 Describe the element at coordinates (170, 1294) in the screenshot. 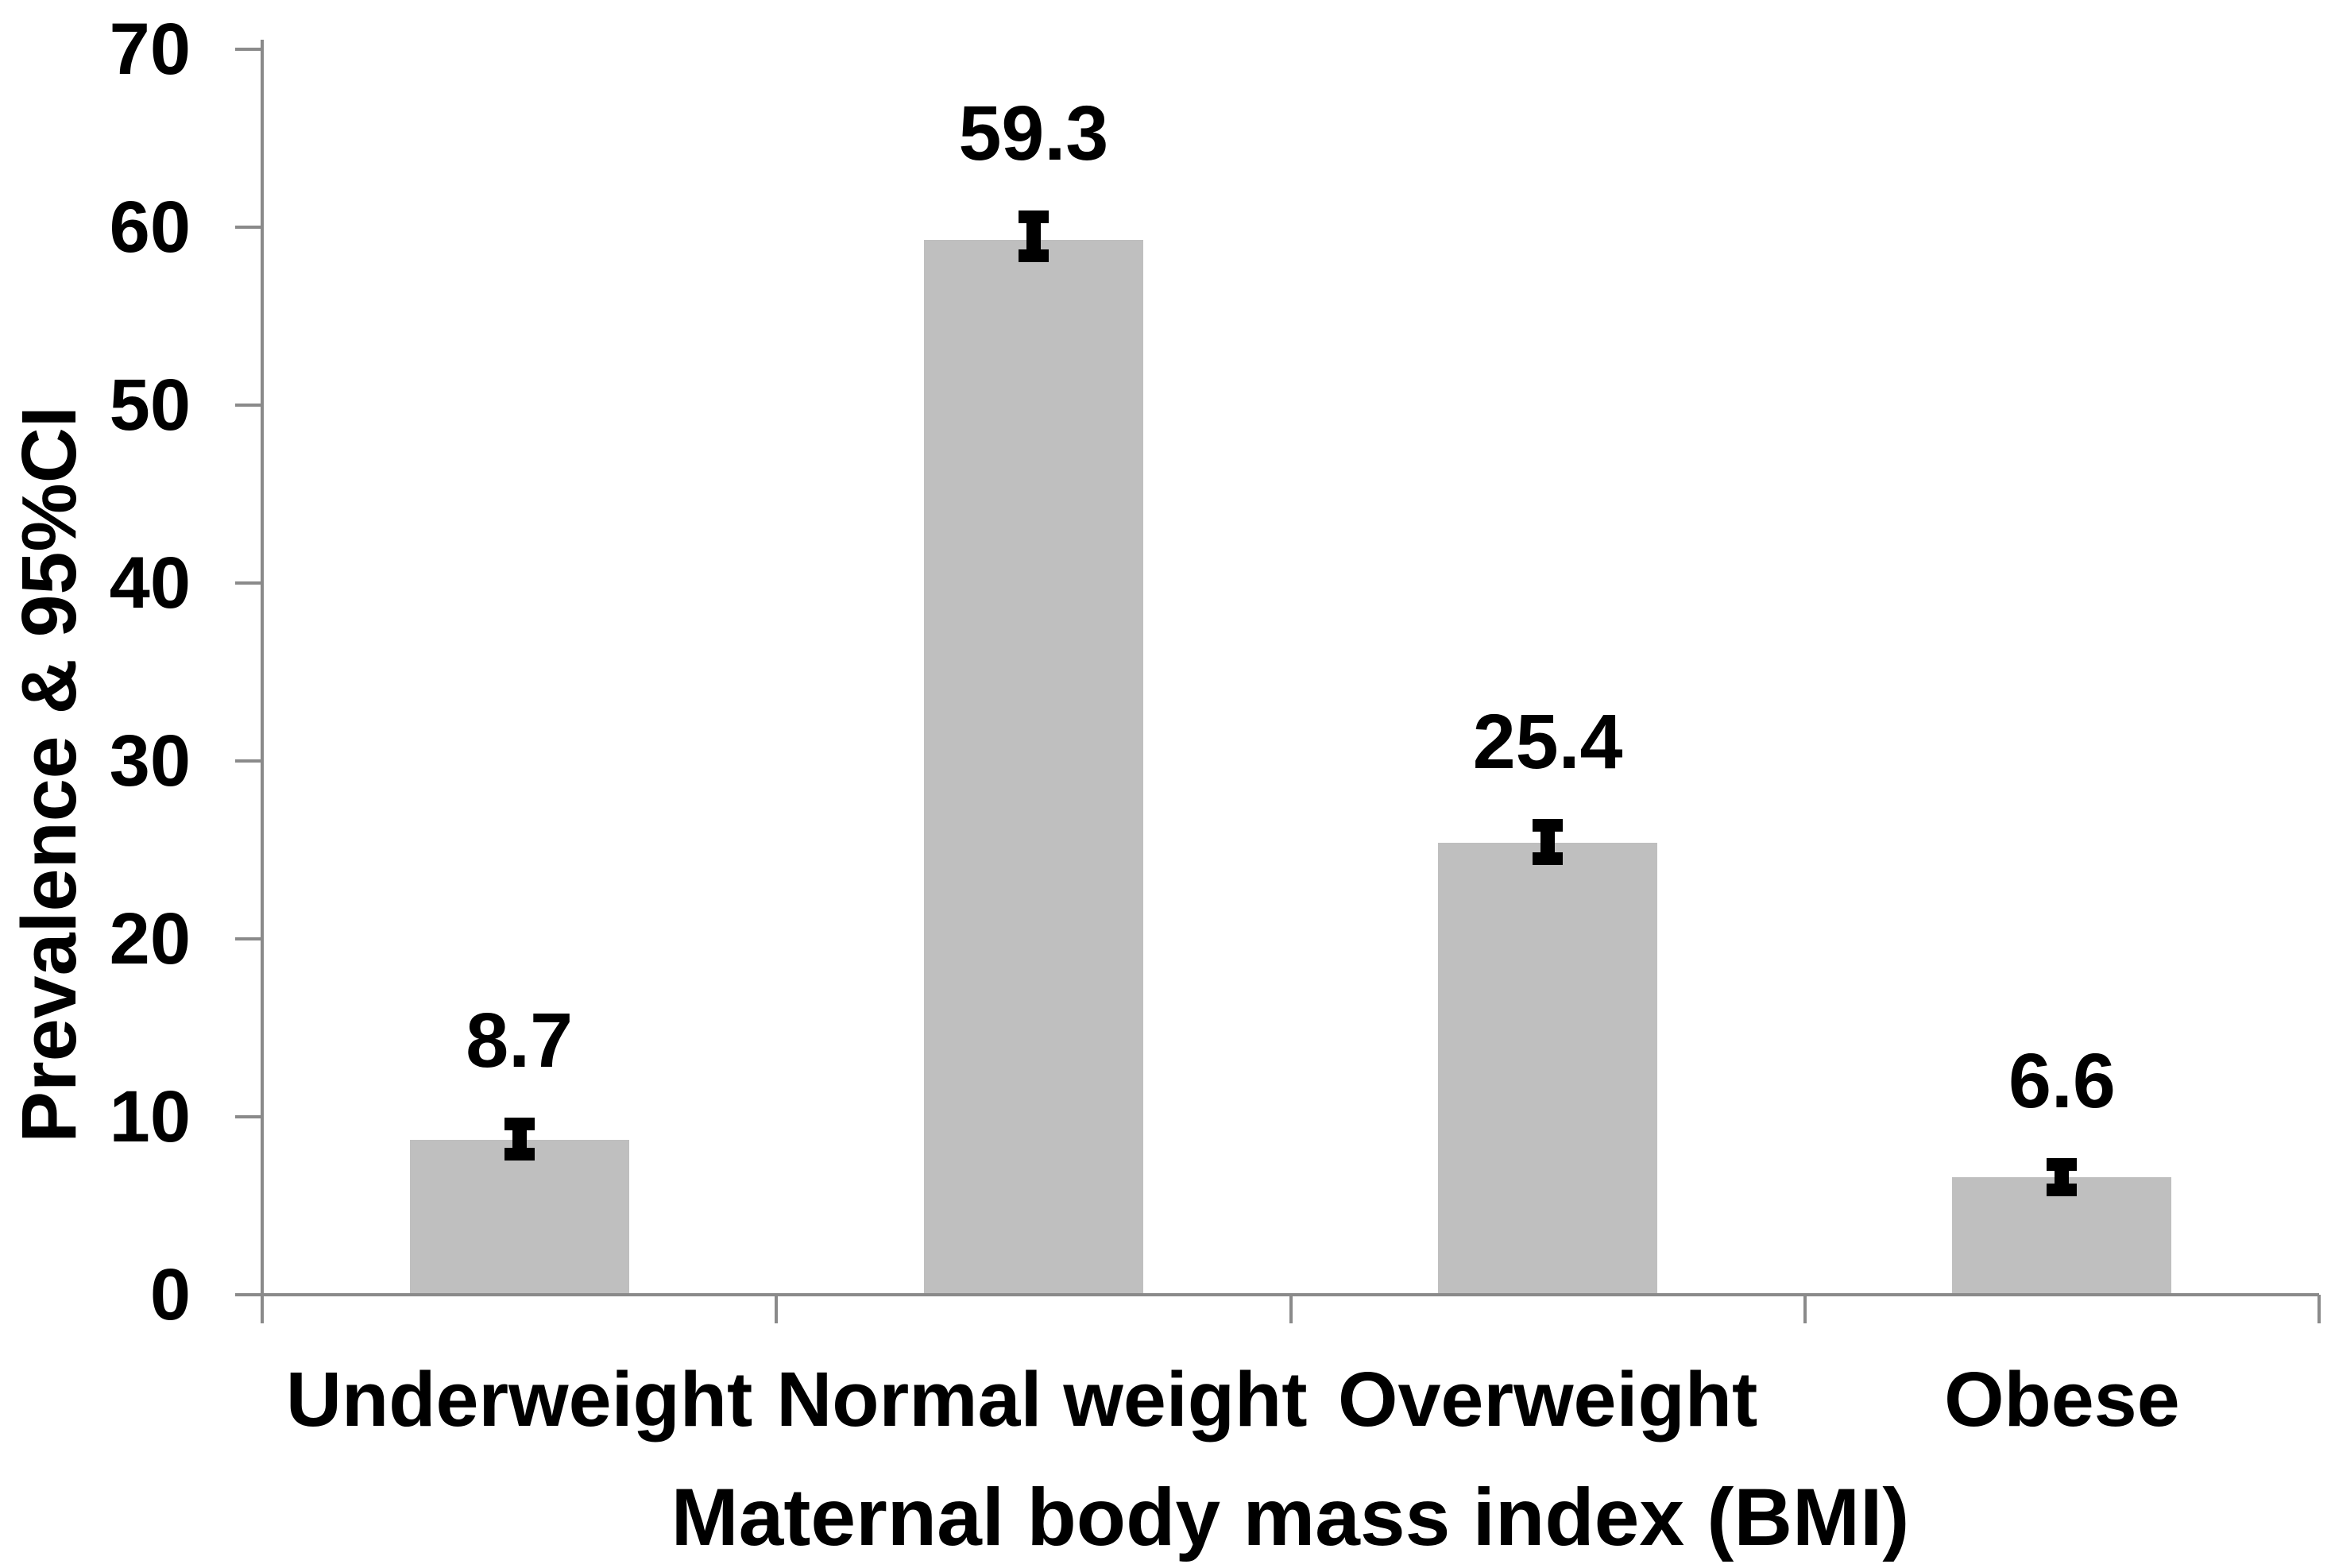

I see `y-tick-label-0: 0` at that location.